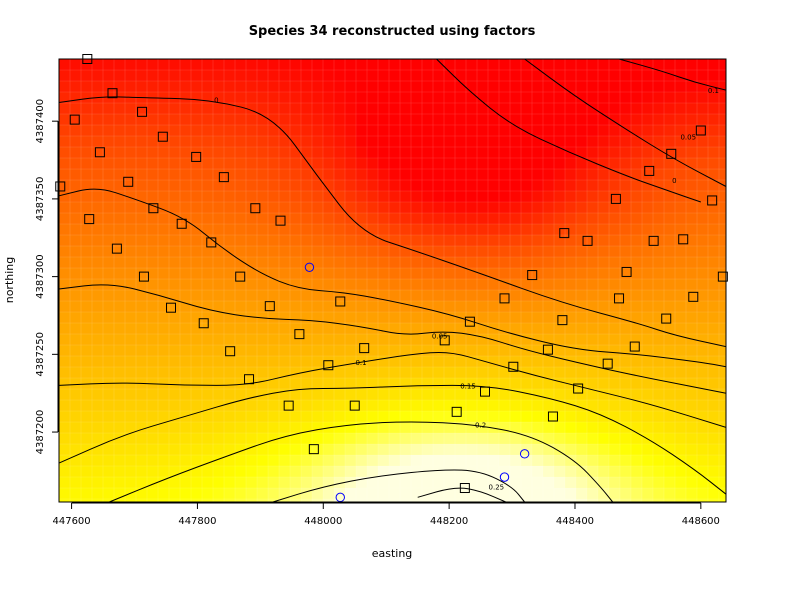 The height and width of the screenshot is (616, 792). Describe the element at coordinates (340, 301) in the screenshot. I see `square-marker` at that location.